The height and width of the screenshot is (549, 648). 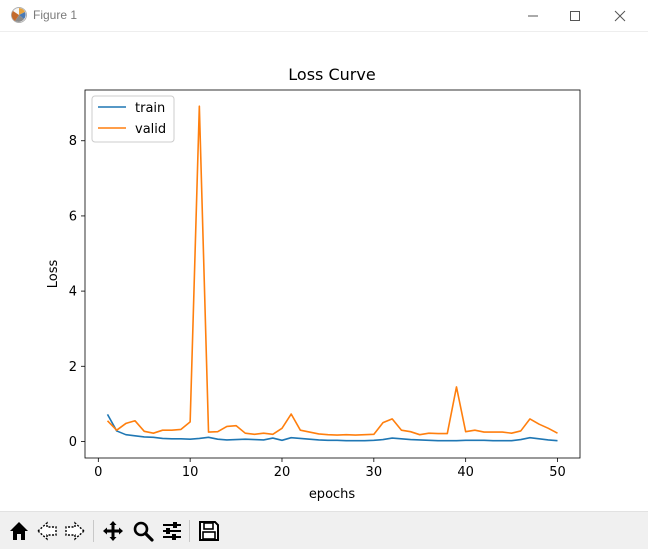 What do you see at coordinates (465, 472) in the screenshot?
I see `x-tick-label: 40` at bounding box center [465, 472].